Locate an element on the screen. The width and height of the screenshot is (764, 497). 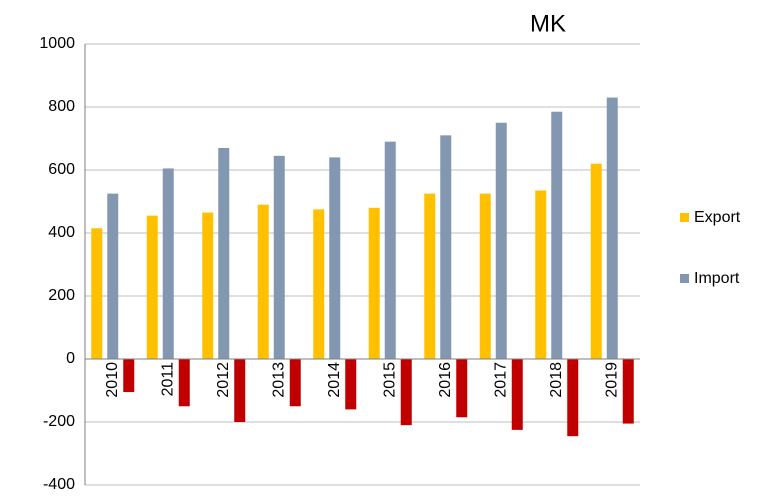
x-tick-label: 2017 is located at coordinates (500, 380).